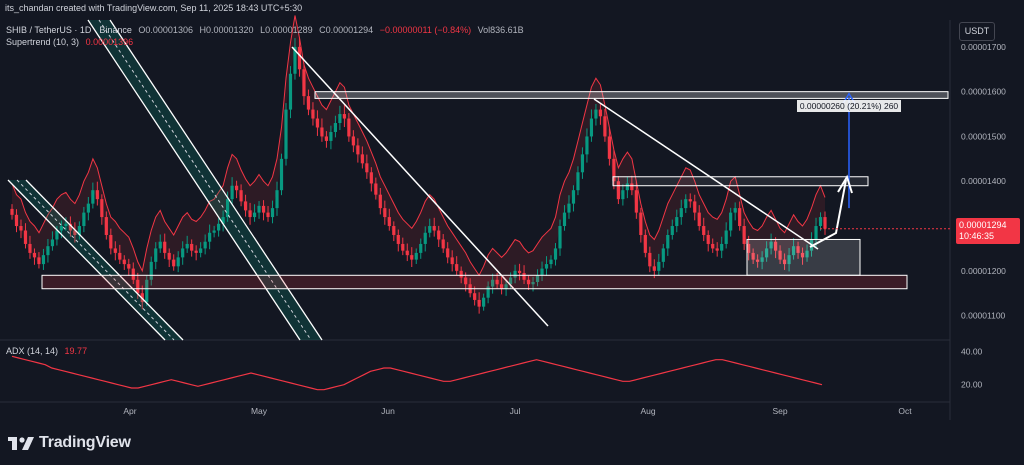  Describe the element at coordinates (983, 271) in the screenshot. I see `price-tick-label: 0.00001200` at that location.